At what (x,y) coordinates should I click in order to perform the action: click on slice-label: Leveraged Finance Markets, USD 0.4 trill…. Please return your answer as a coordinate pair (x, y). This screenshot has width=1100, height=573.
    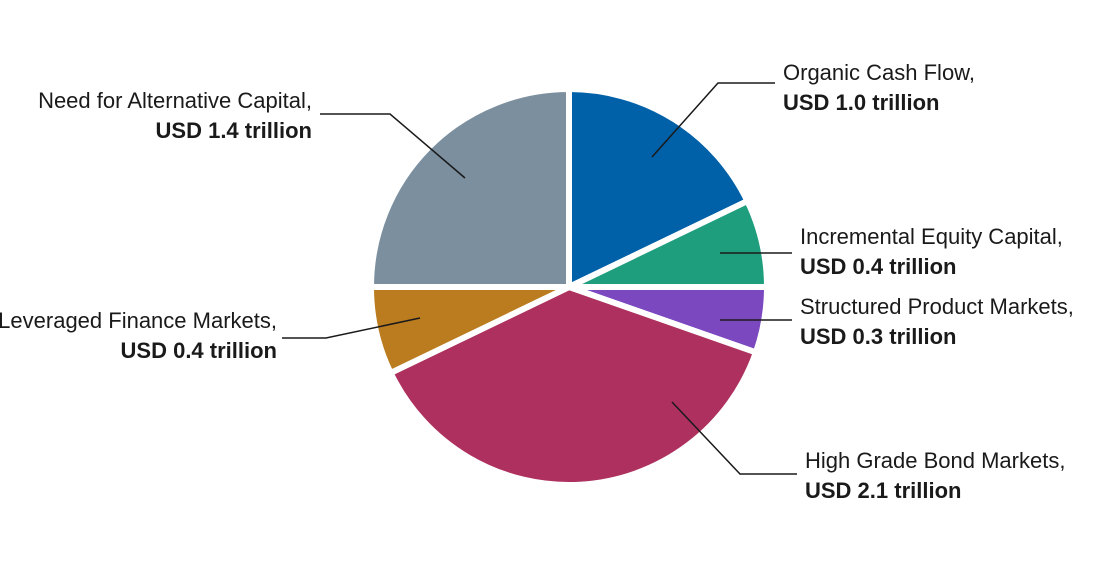
    Looking at the image, I should click on (138, 336).